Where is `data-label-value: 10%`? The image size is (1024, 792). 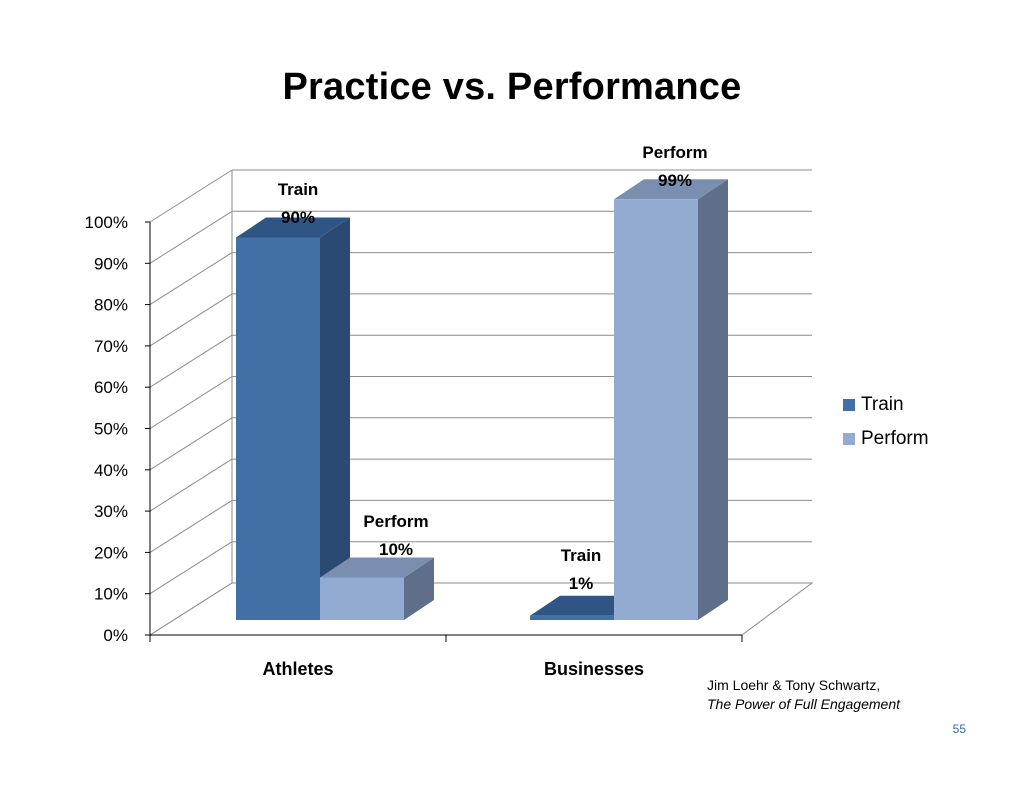 data-label-value: 10% is located at coordinates (396, 549).